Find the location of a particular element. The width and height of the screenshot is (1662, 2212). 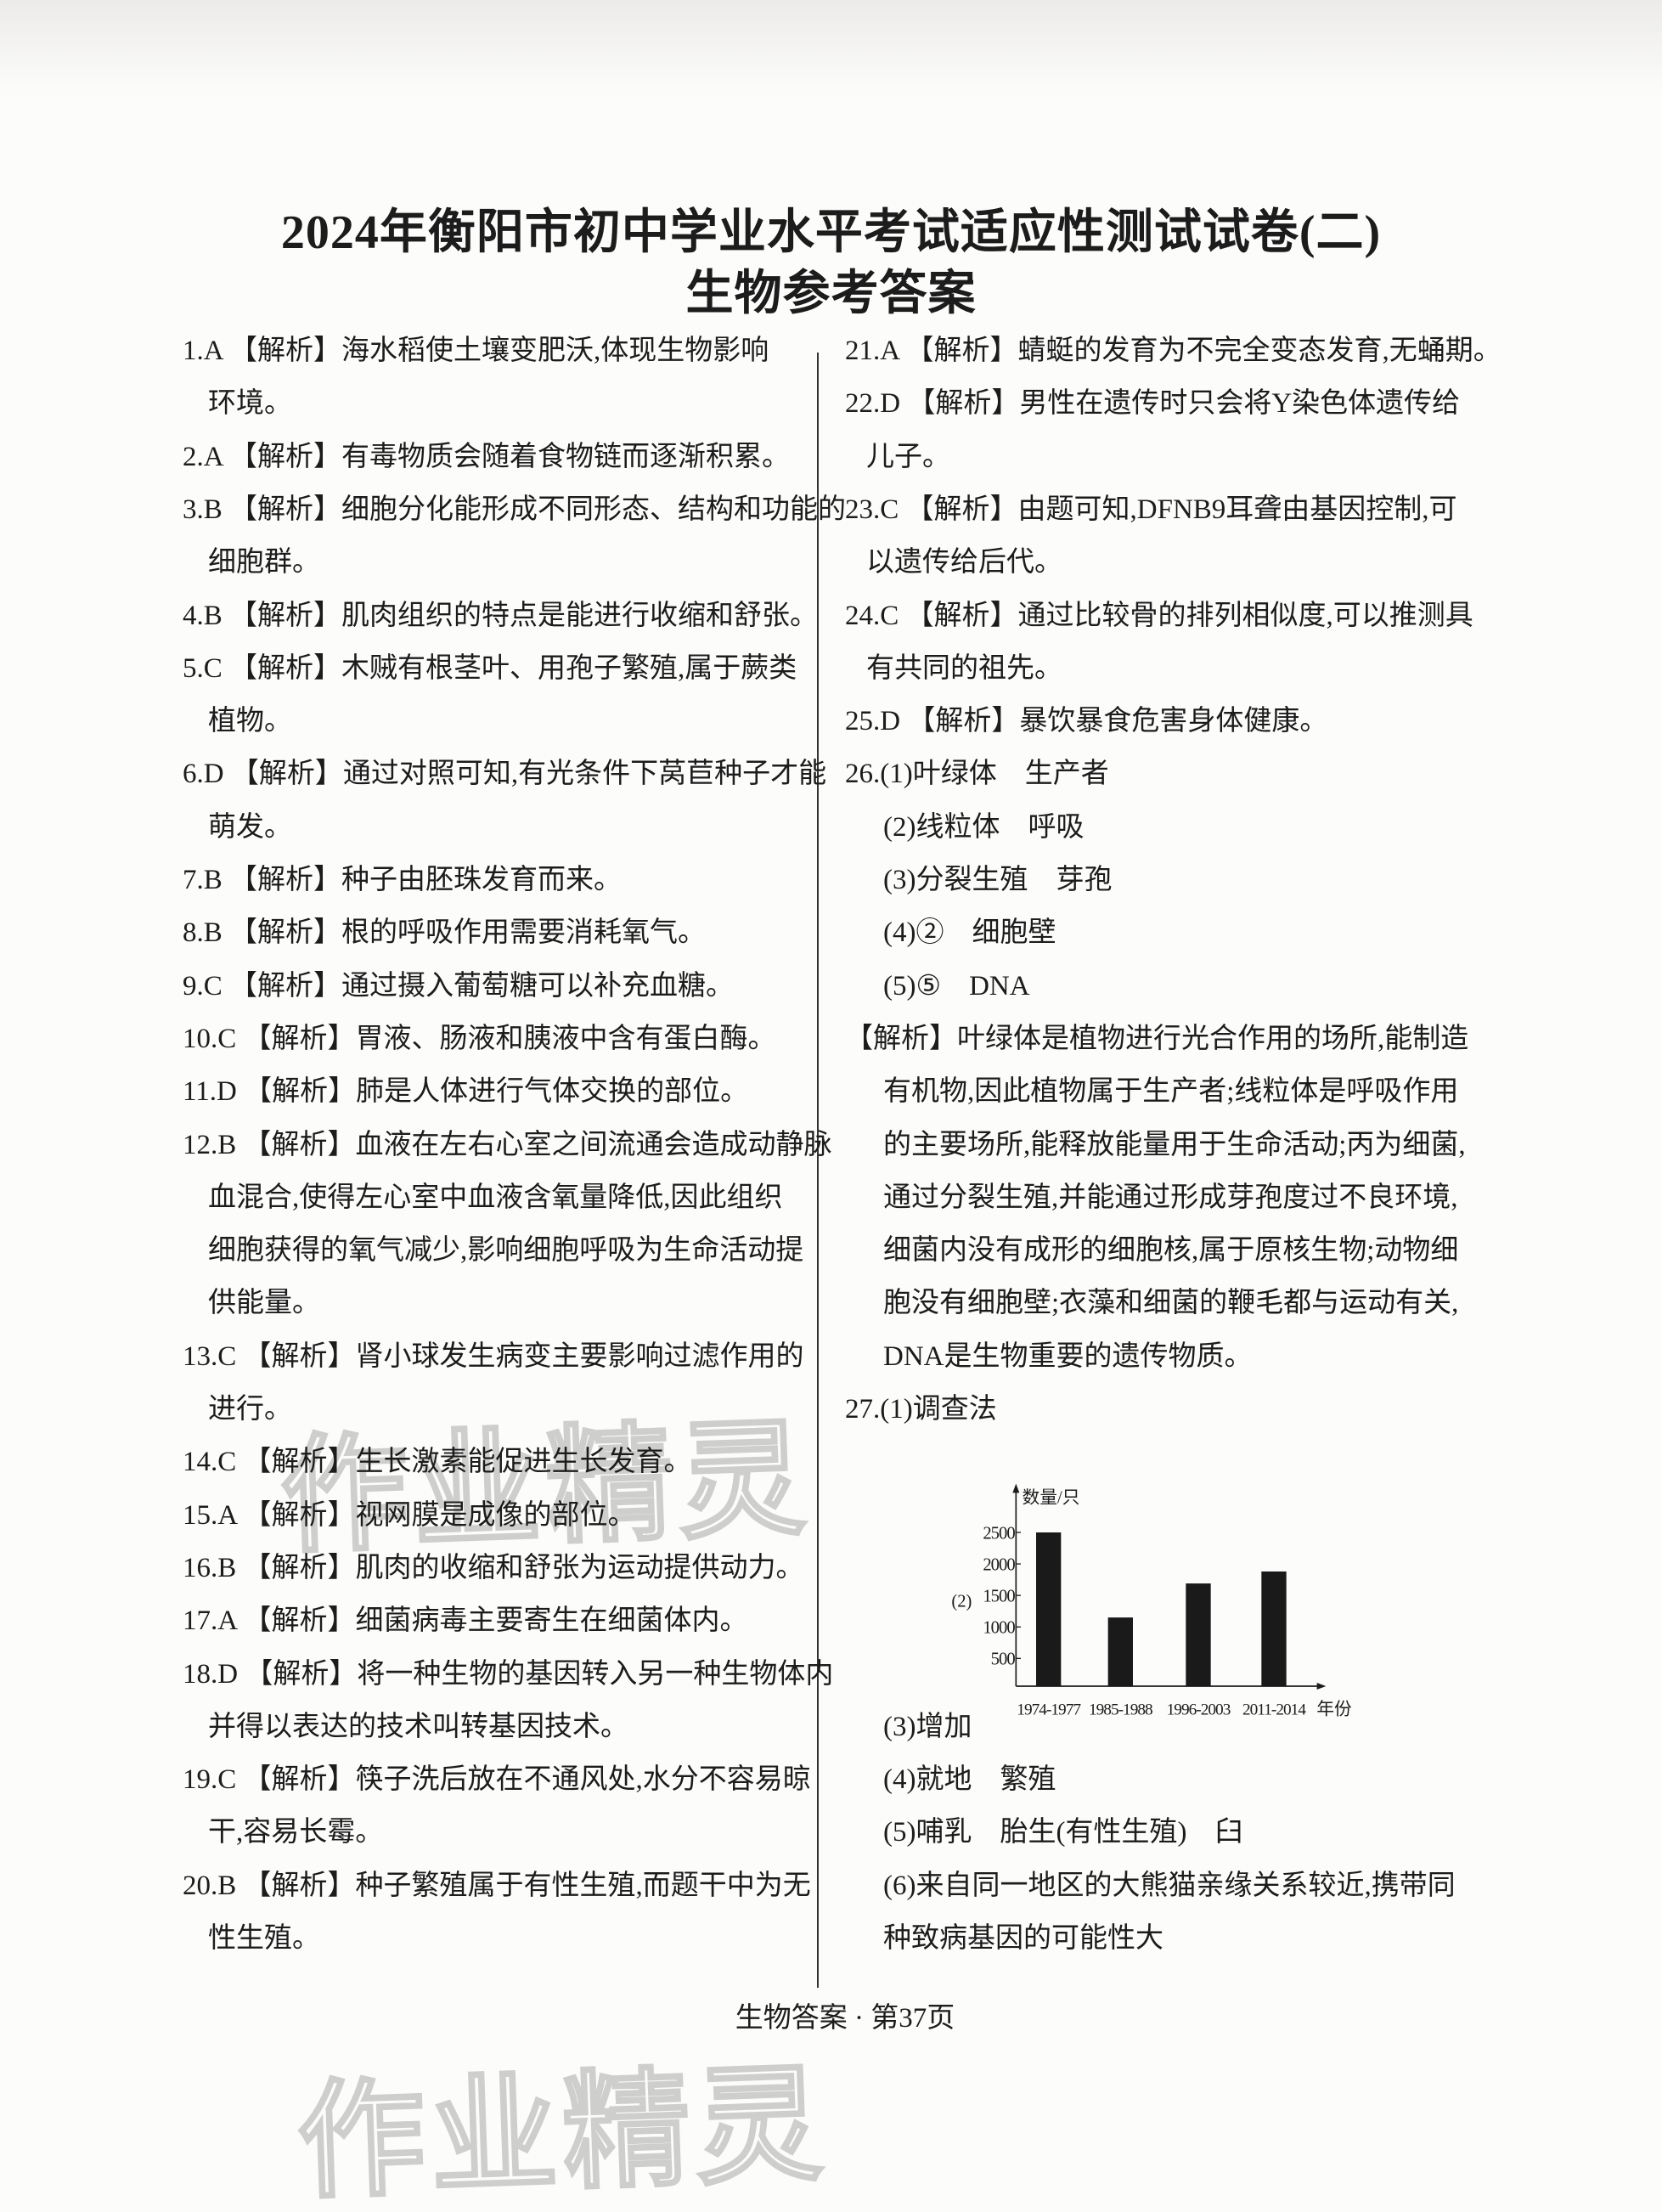

answer-item: 19.C 【解析】筷子洗后放在不通风处,水分不容易晾 is located at coordinates (497, 1780).